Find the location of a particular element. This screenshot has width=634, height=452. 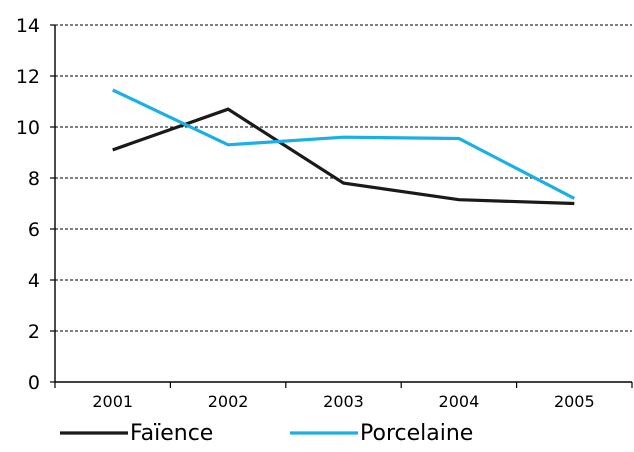

y-tick-label-10: 10 is located at coordinates (28, 128).